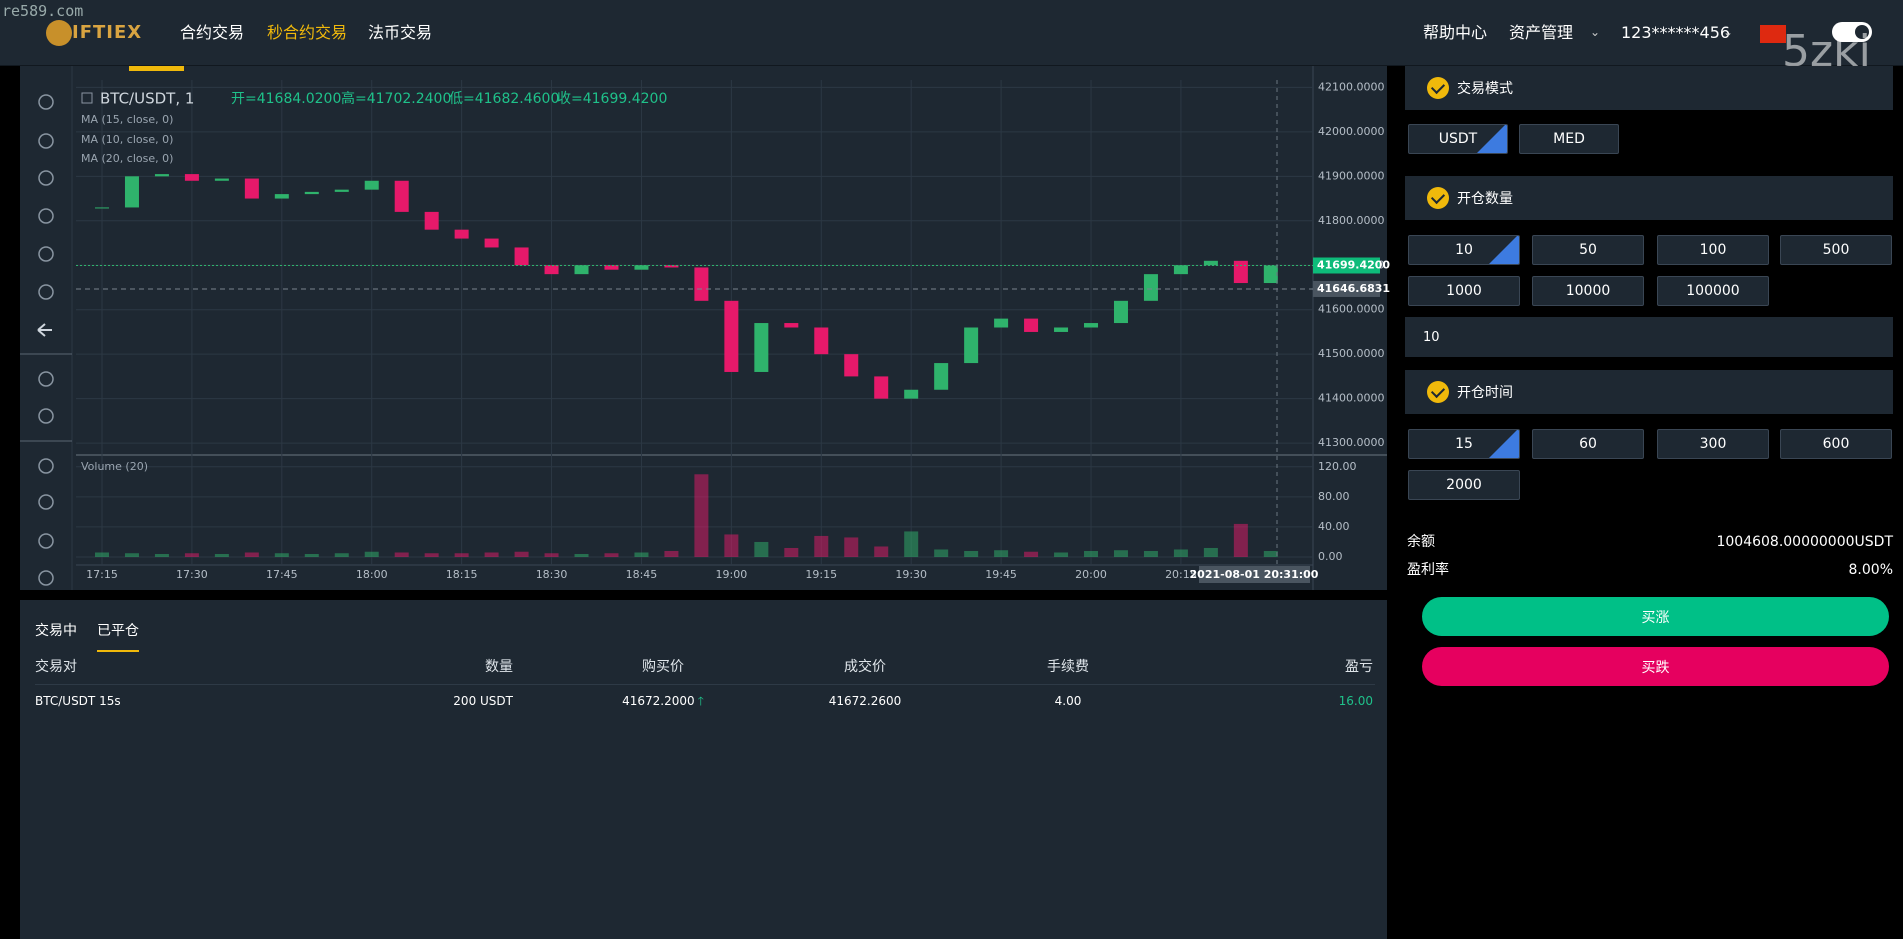 The width and height of the screenshot is (1903, 939). I want to click on table-separator, so click(705, 684).